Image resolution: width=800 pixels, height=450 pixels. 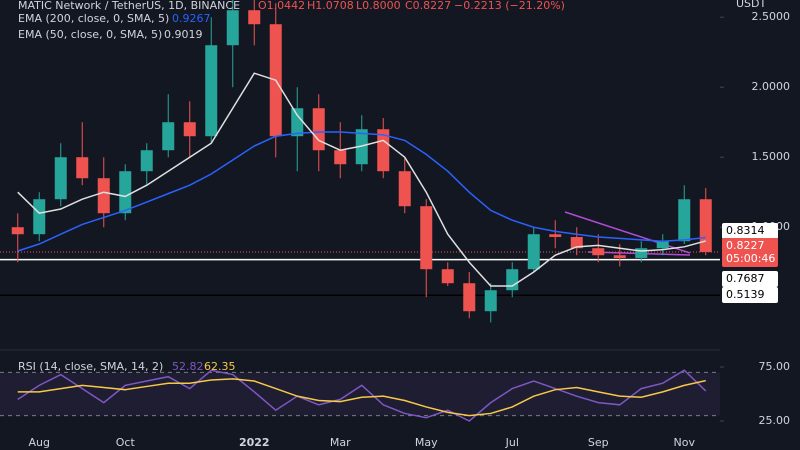 I want to click on trend-line, so click(x=627, y=232).